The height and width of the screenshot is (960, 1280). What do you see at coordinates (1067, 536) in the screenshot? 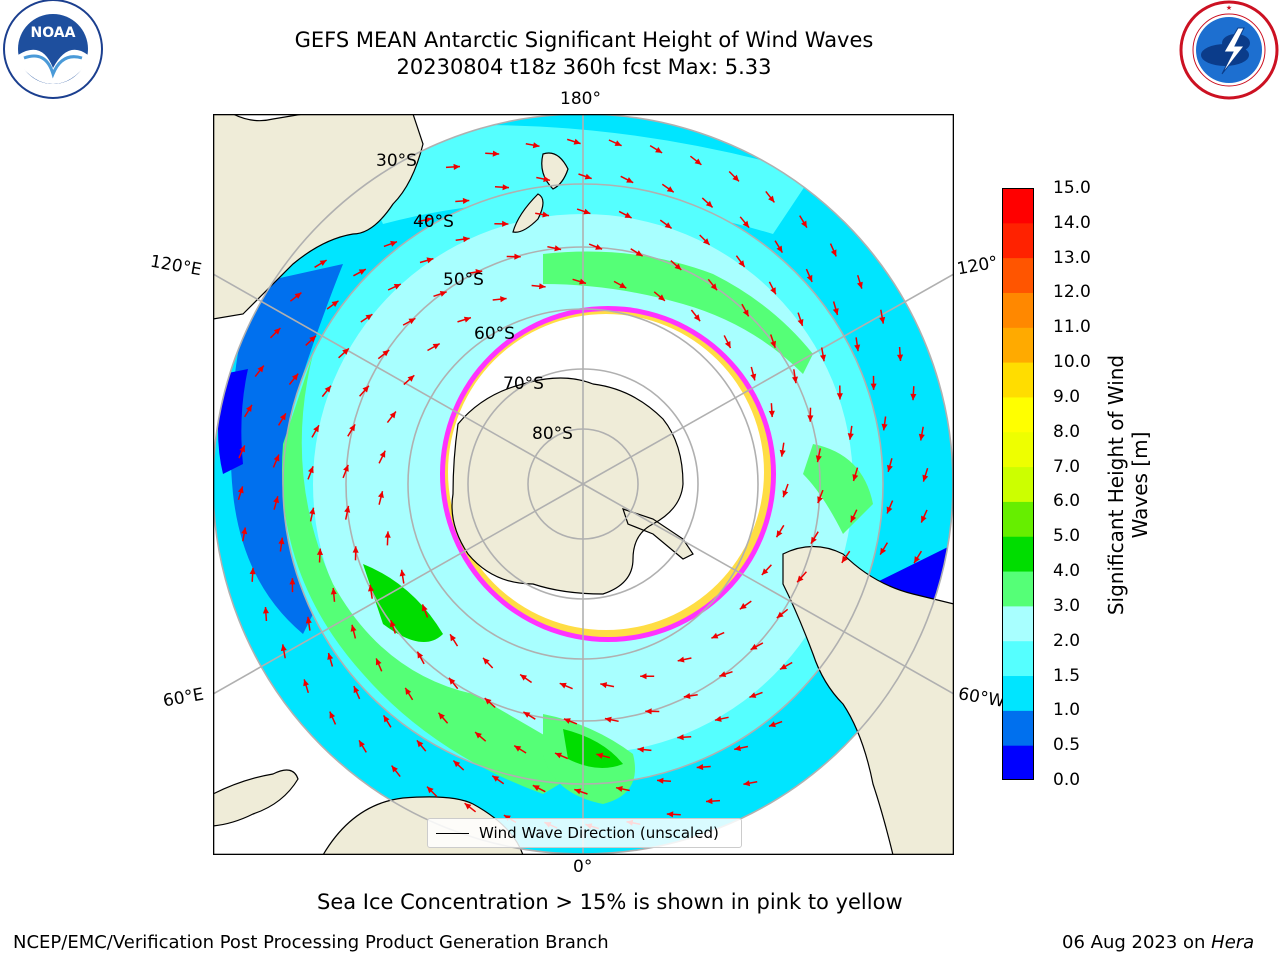
I see `colorbar-tick-label: 5.0` at bounding box center [1067, 536].